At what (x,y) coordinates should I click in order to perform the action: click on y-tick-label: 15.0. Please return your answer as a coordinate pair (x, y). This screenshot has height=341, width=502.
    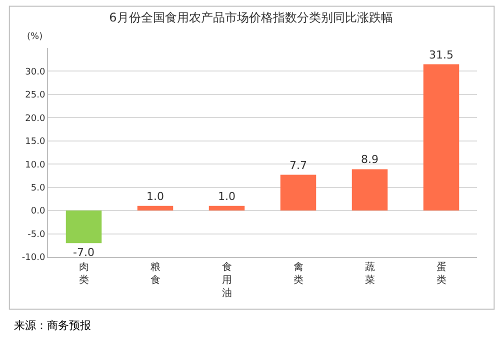
    Looking at the image, I should click on (35, 142).